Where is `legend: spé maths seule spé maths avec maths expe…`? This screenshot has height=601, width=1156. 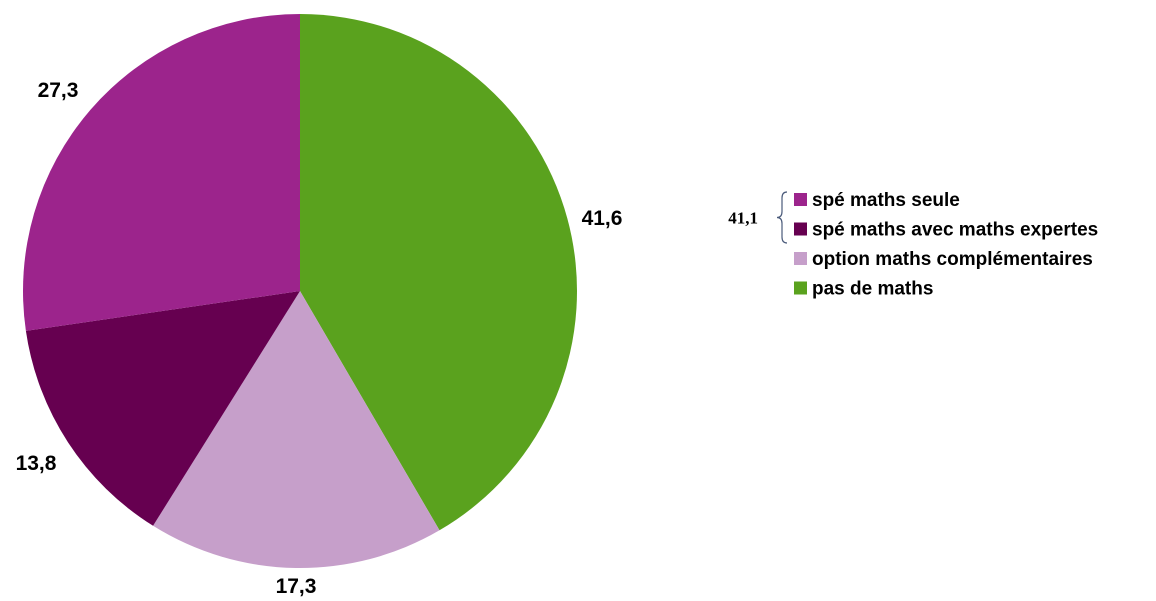 legend: spé maths seule spé maths avec maths expe… is located at coordinates (946, 245).